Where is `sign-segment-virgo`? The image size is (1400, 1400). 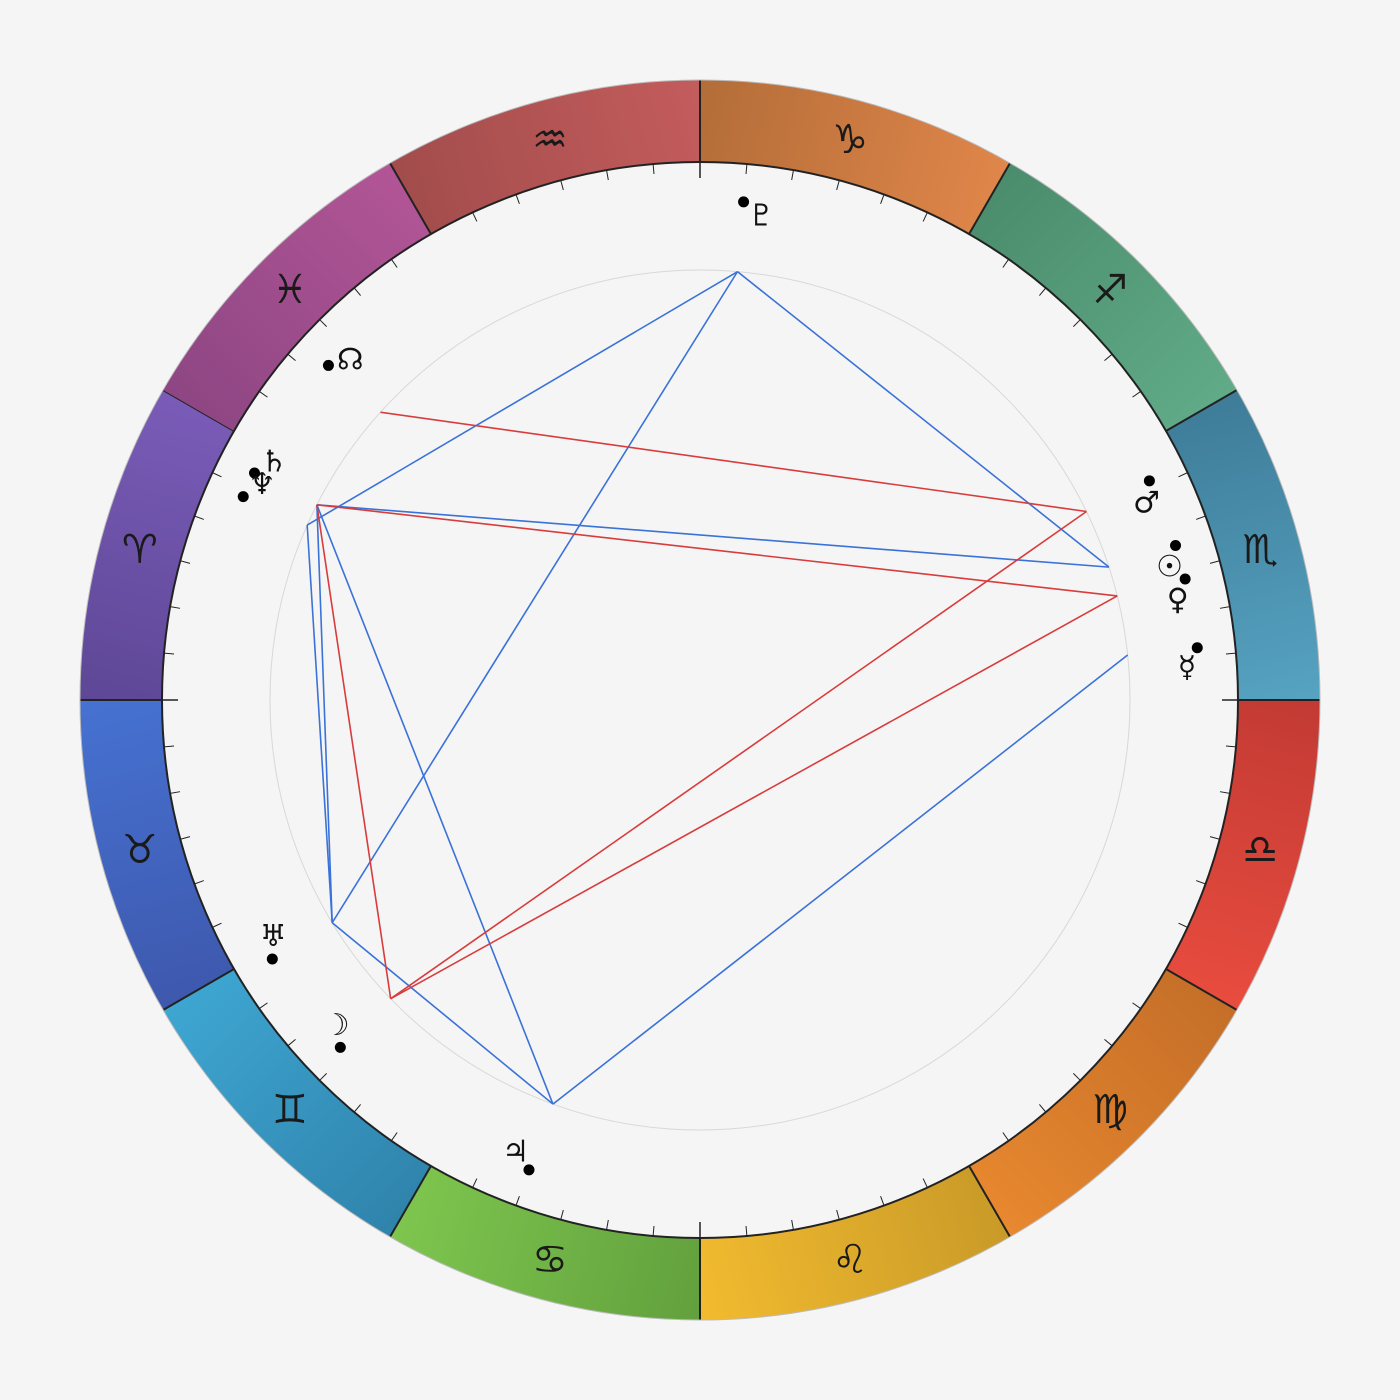 sign-segment-virgo is located at coordinates (1103, 1103).